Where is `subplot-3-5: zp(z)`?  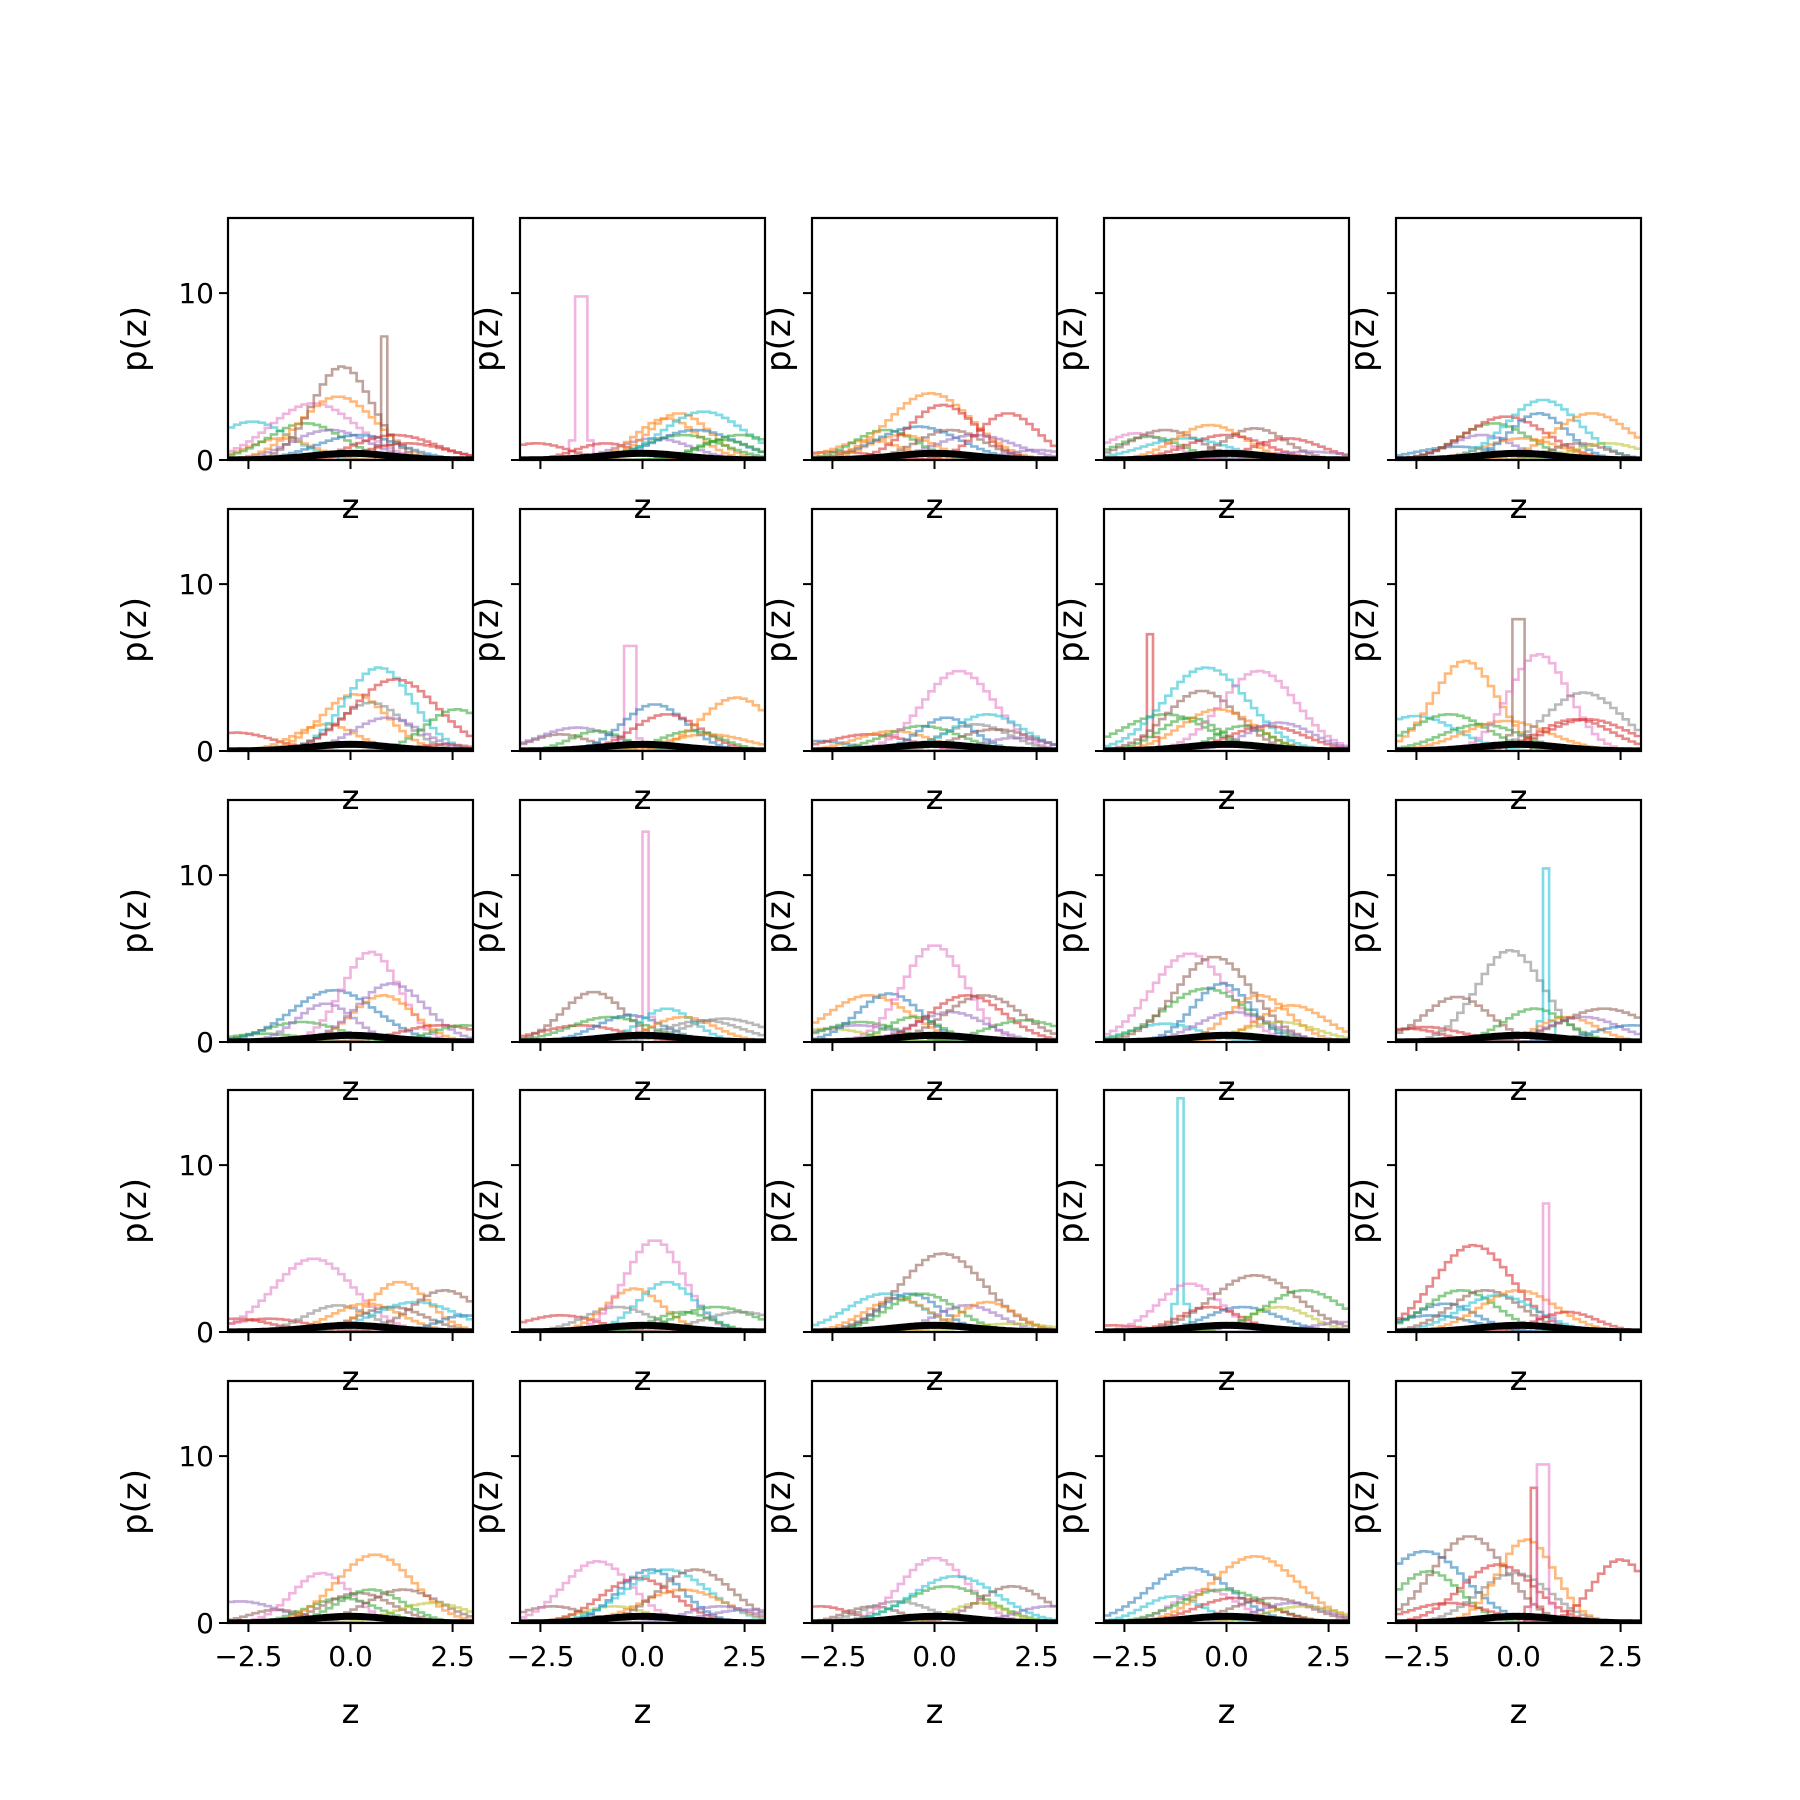 subplot-3-5: zp(z) is located at coordinates (1493, 953).